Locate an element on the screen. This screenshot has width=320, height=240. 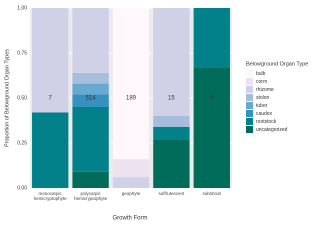
count-label: 7 is located at coordinates (51, 99).